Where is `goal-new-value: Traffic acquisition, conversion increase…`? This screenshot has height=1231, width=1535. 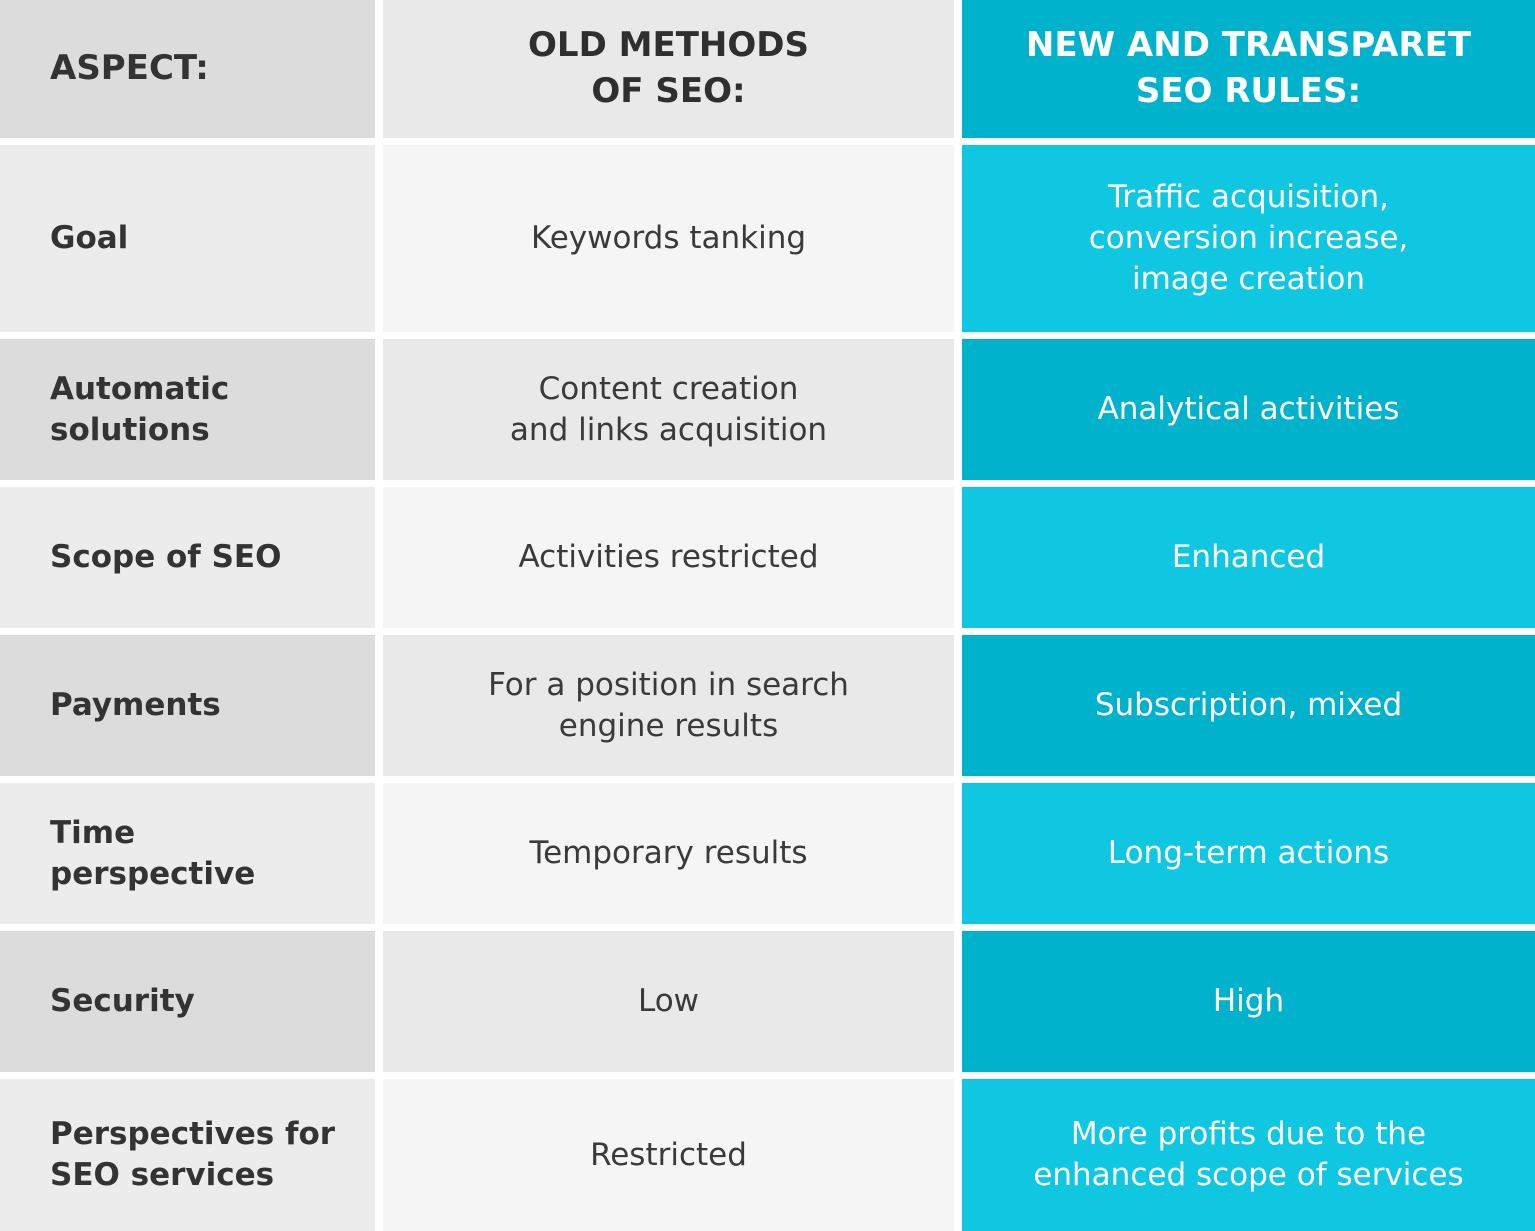 goal-new-value: Traffic acquisition, conversion increase… is located at coordinates (1248, 238).